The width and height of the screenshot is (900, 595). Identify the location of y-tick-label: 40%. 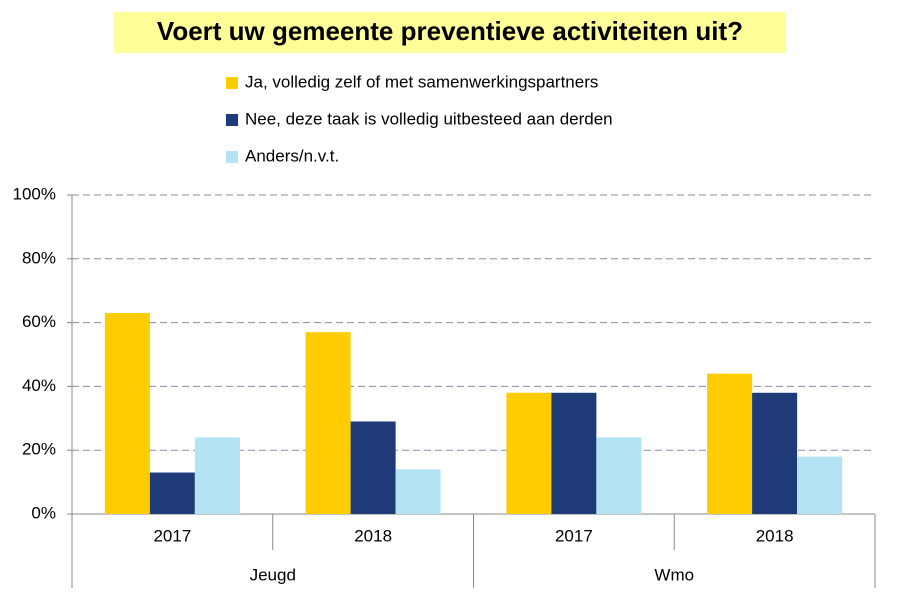
(39, 385).